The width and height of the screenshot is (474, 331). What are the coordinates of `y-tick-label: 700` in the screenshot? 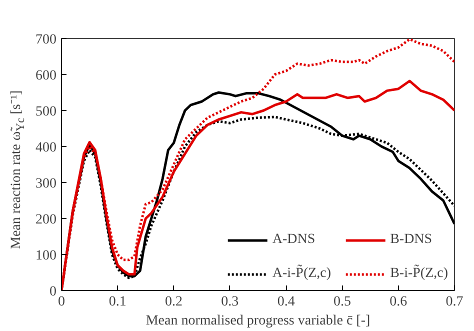 It's located at (46, 40).